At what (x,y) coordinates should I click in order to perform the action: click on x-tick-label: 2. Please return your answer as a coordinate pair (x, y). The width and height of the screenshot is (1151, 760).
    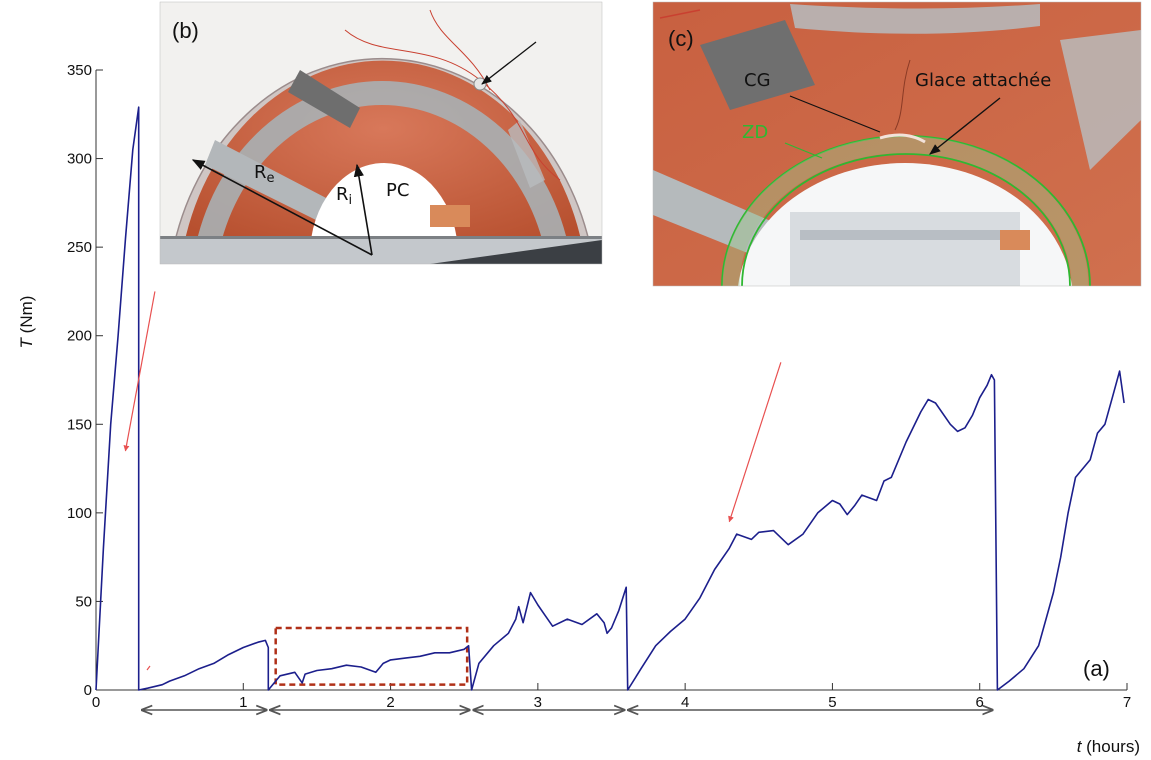
    Looking at the image, I should click on (390, 702).